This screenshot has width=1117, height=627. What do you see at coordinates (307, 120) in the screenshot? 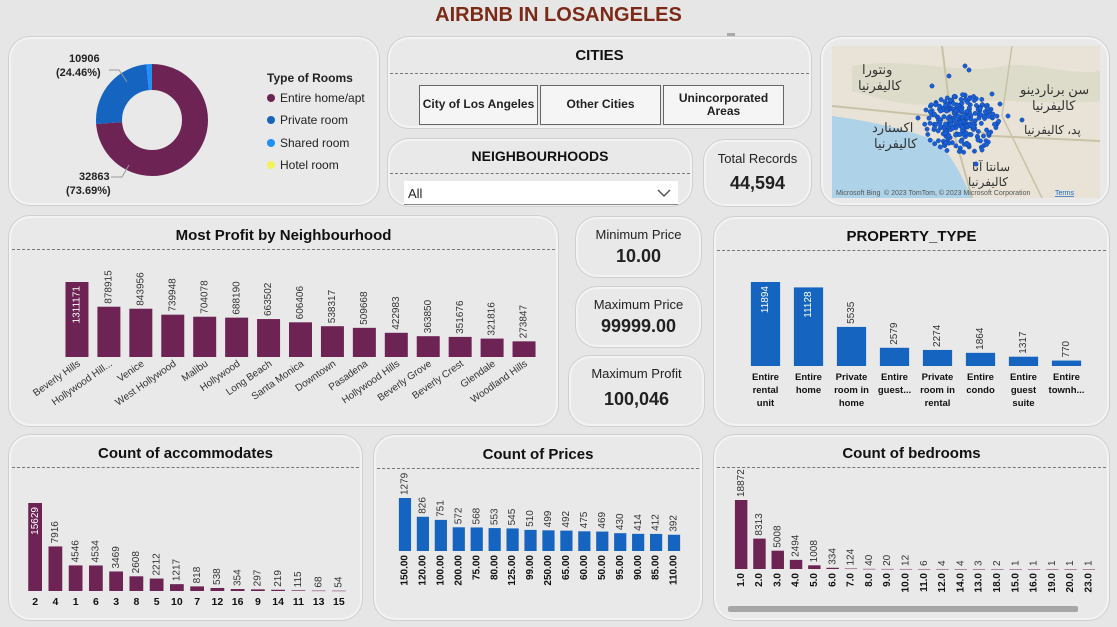
I see `legend-private-room: Private room` at bounding box center [307, 120].